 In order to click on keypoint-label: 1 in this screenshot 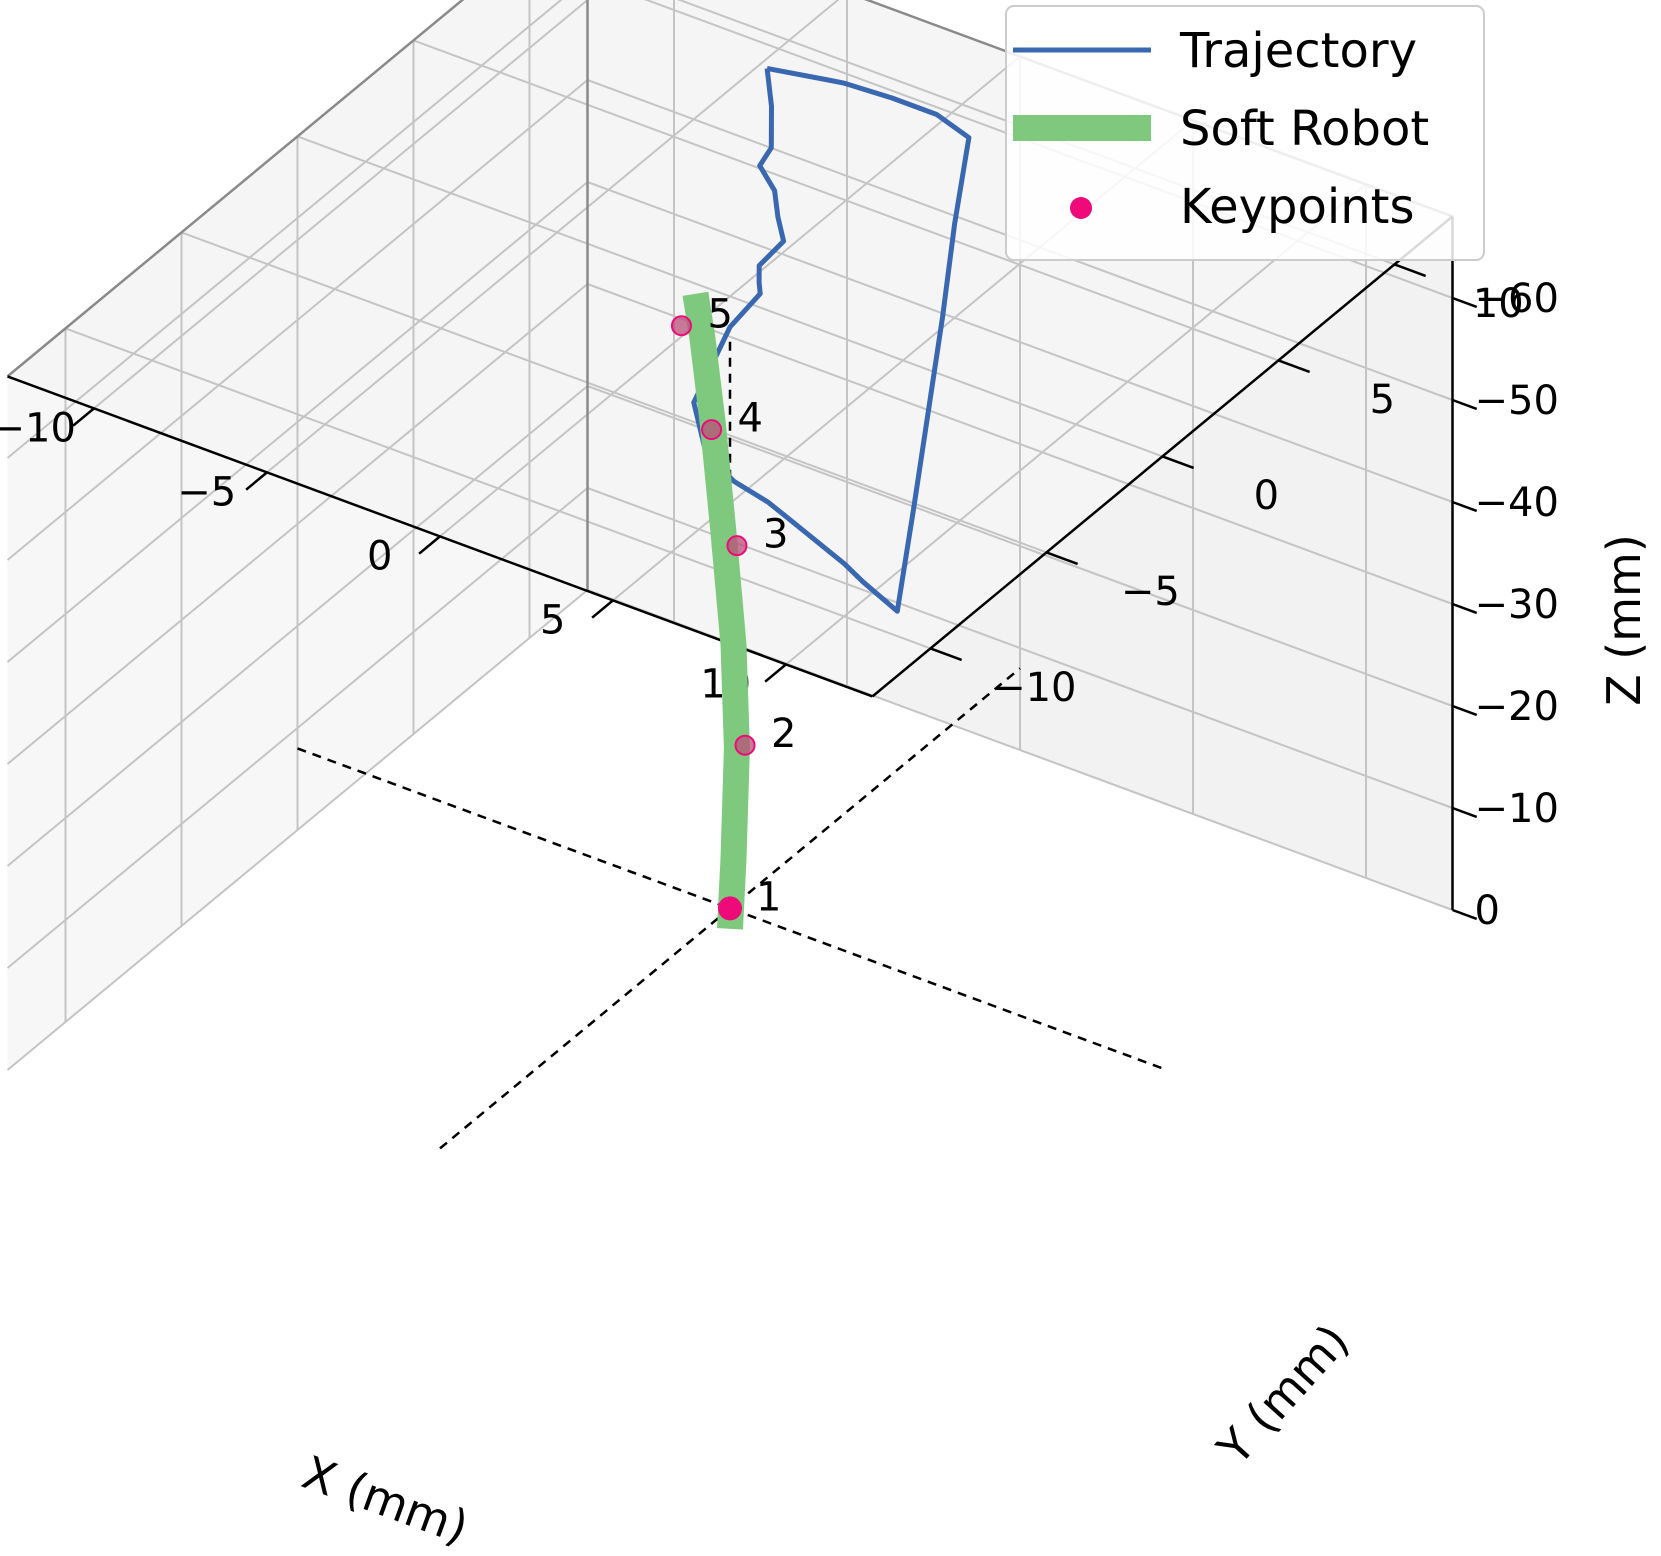, I will do `click(768, 897)`.